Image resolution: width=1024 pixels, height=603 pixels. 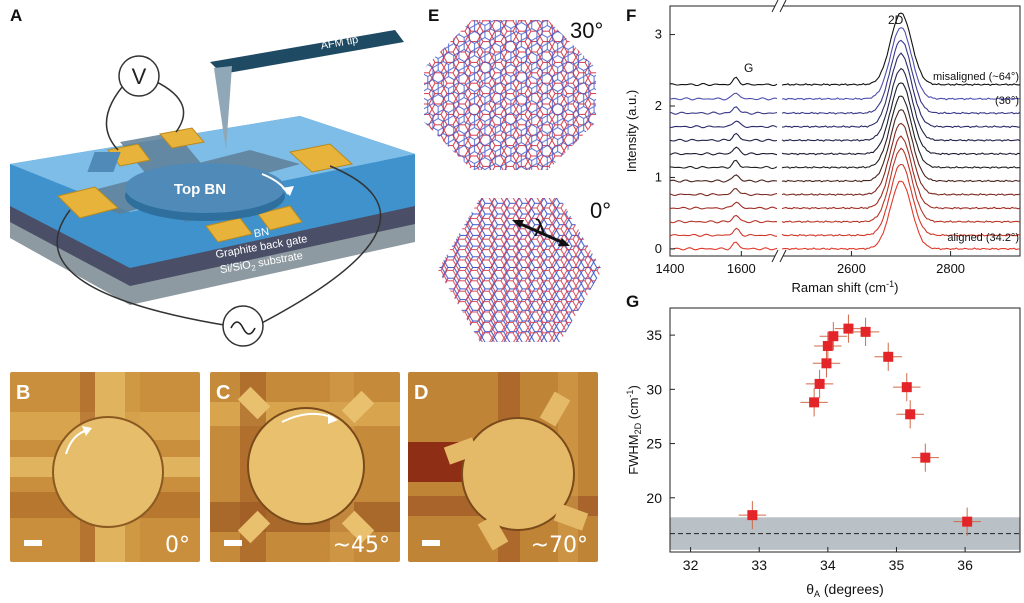 What do you see at coordinates (983, 238) in the screenshot?
I see `aligned-label: aligned (34.2°)` at bounding box center [983, 238].